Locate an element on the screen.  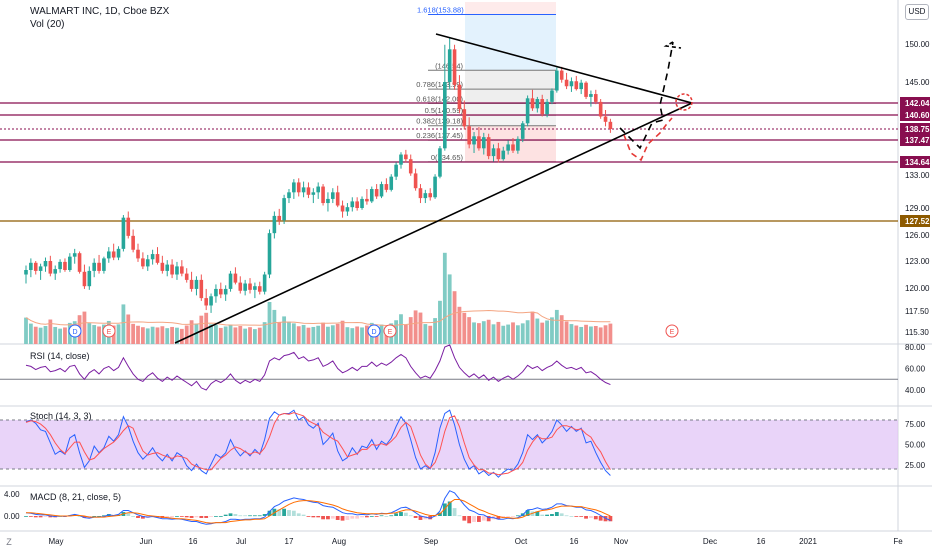
fib-level-label: 1.618(153.88) is located at coordinates (440, 10).